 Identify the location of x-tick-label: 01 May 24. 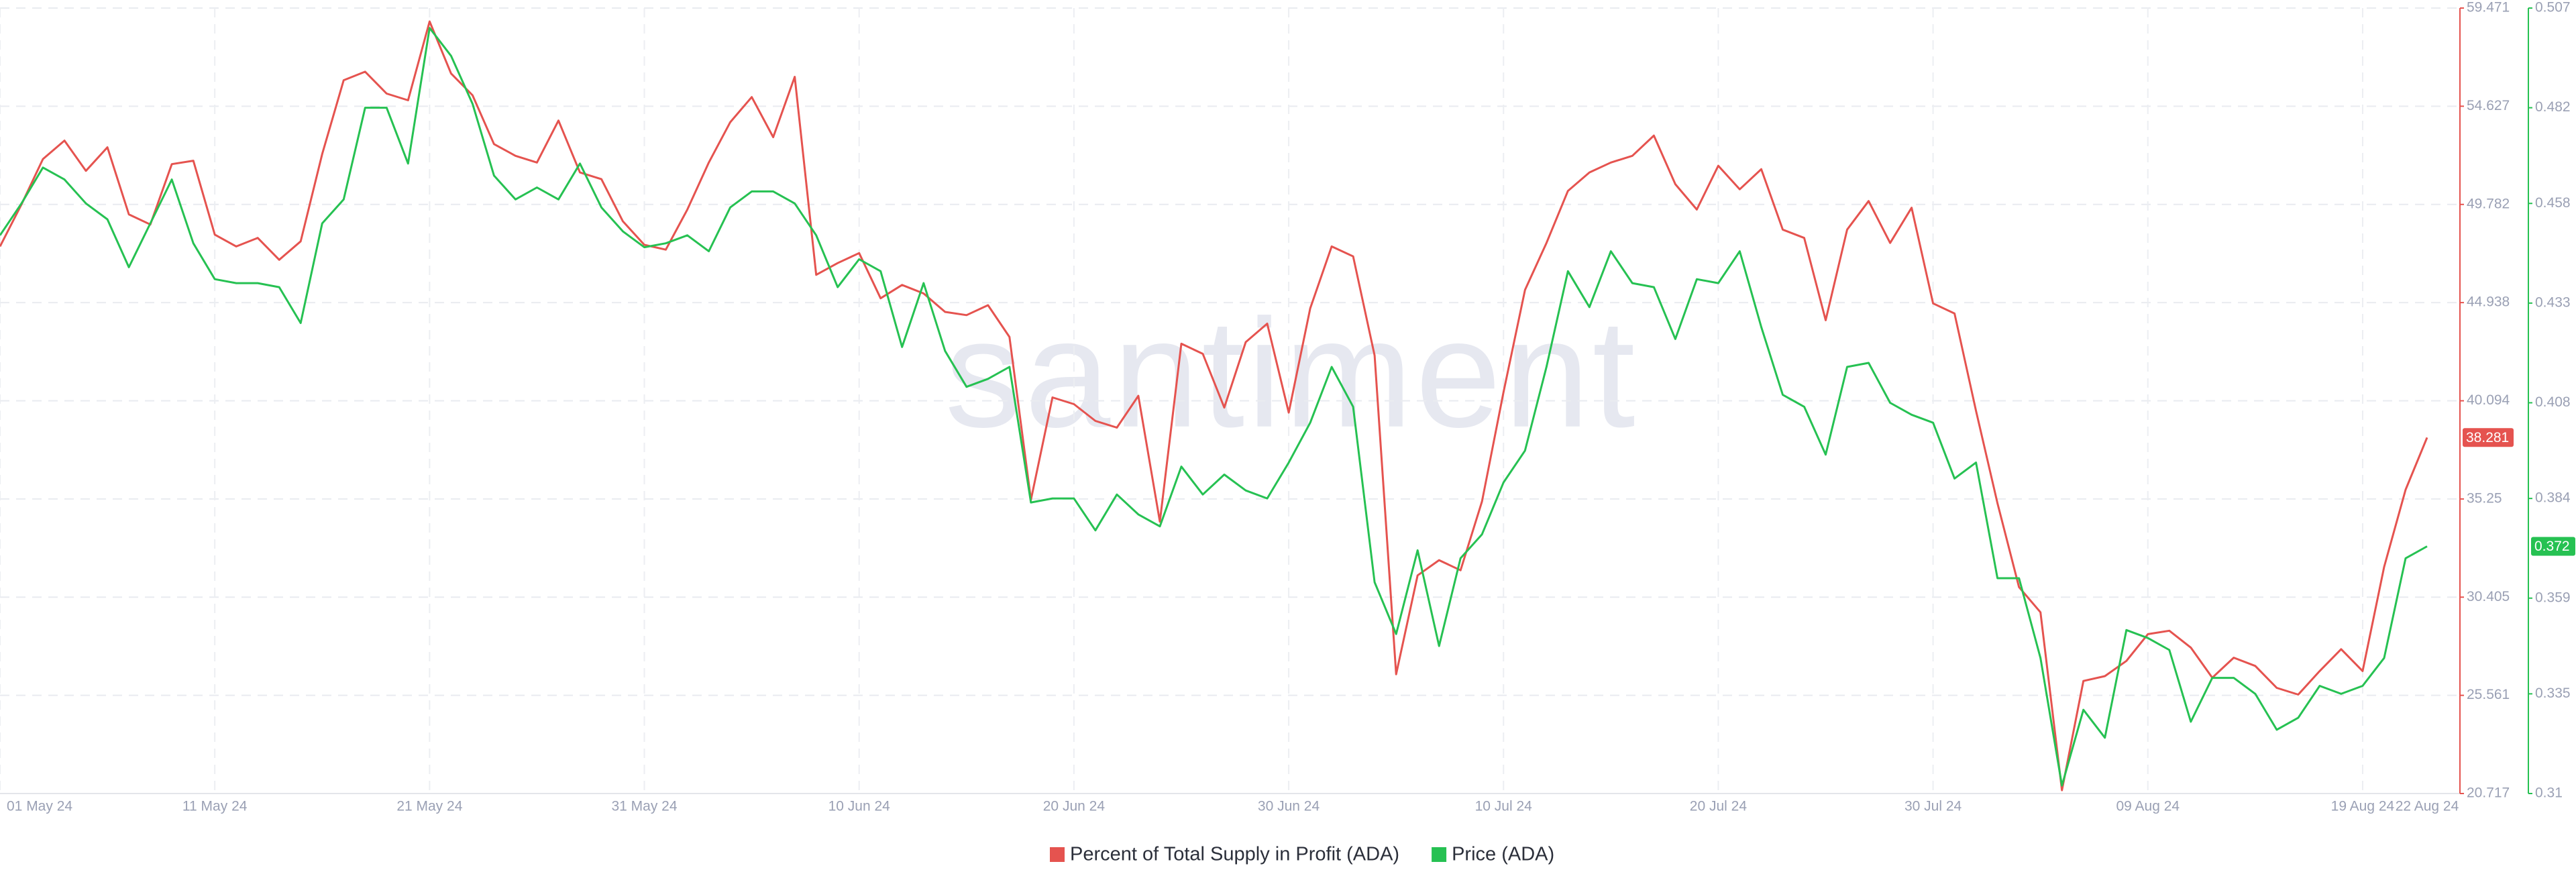
(39, 807).